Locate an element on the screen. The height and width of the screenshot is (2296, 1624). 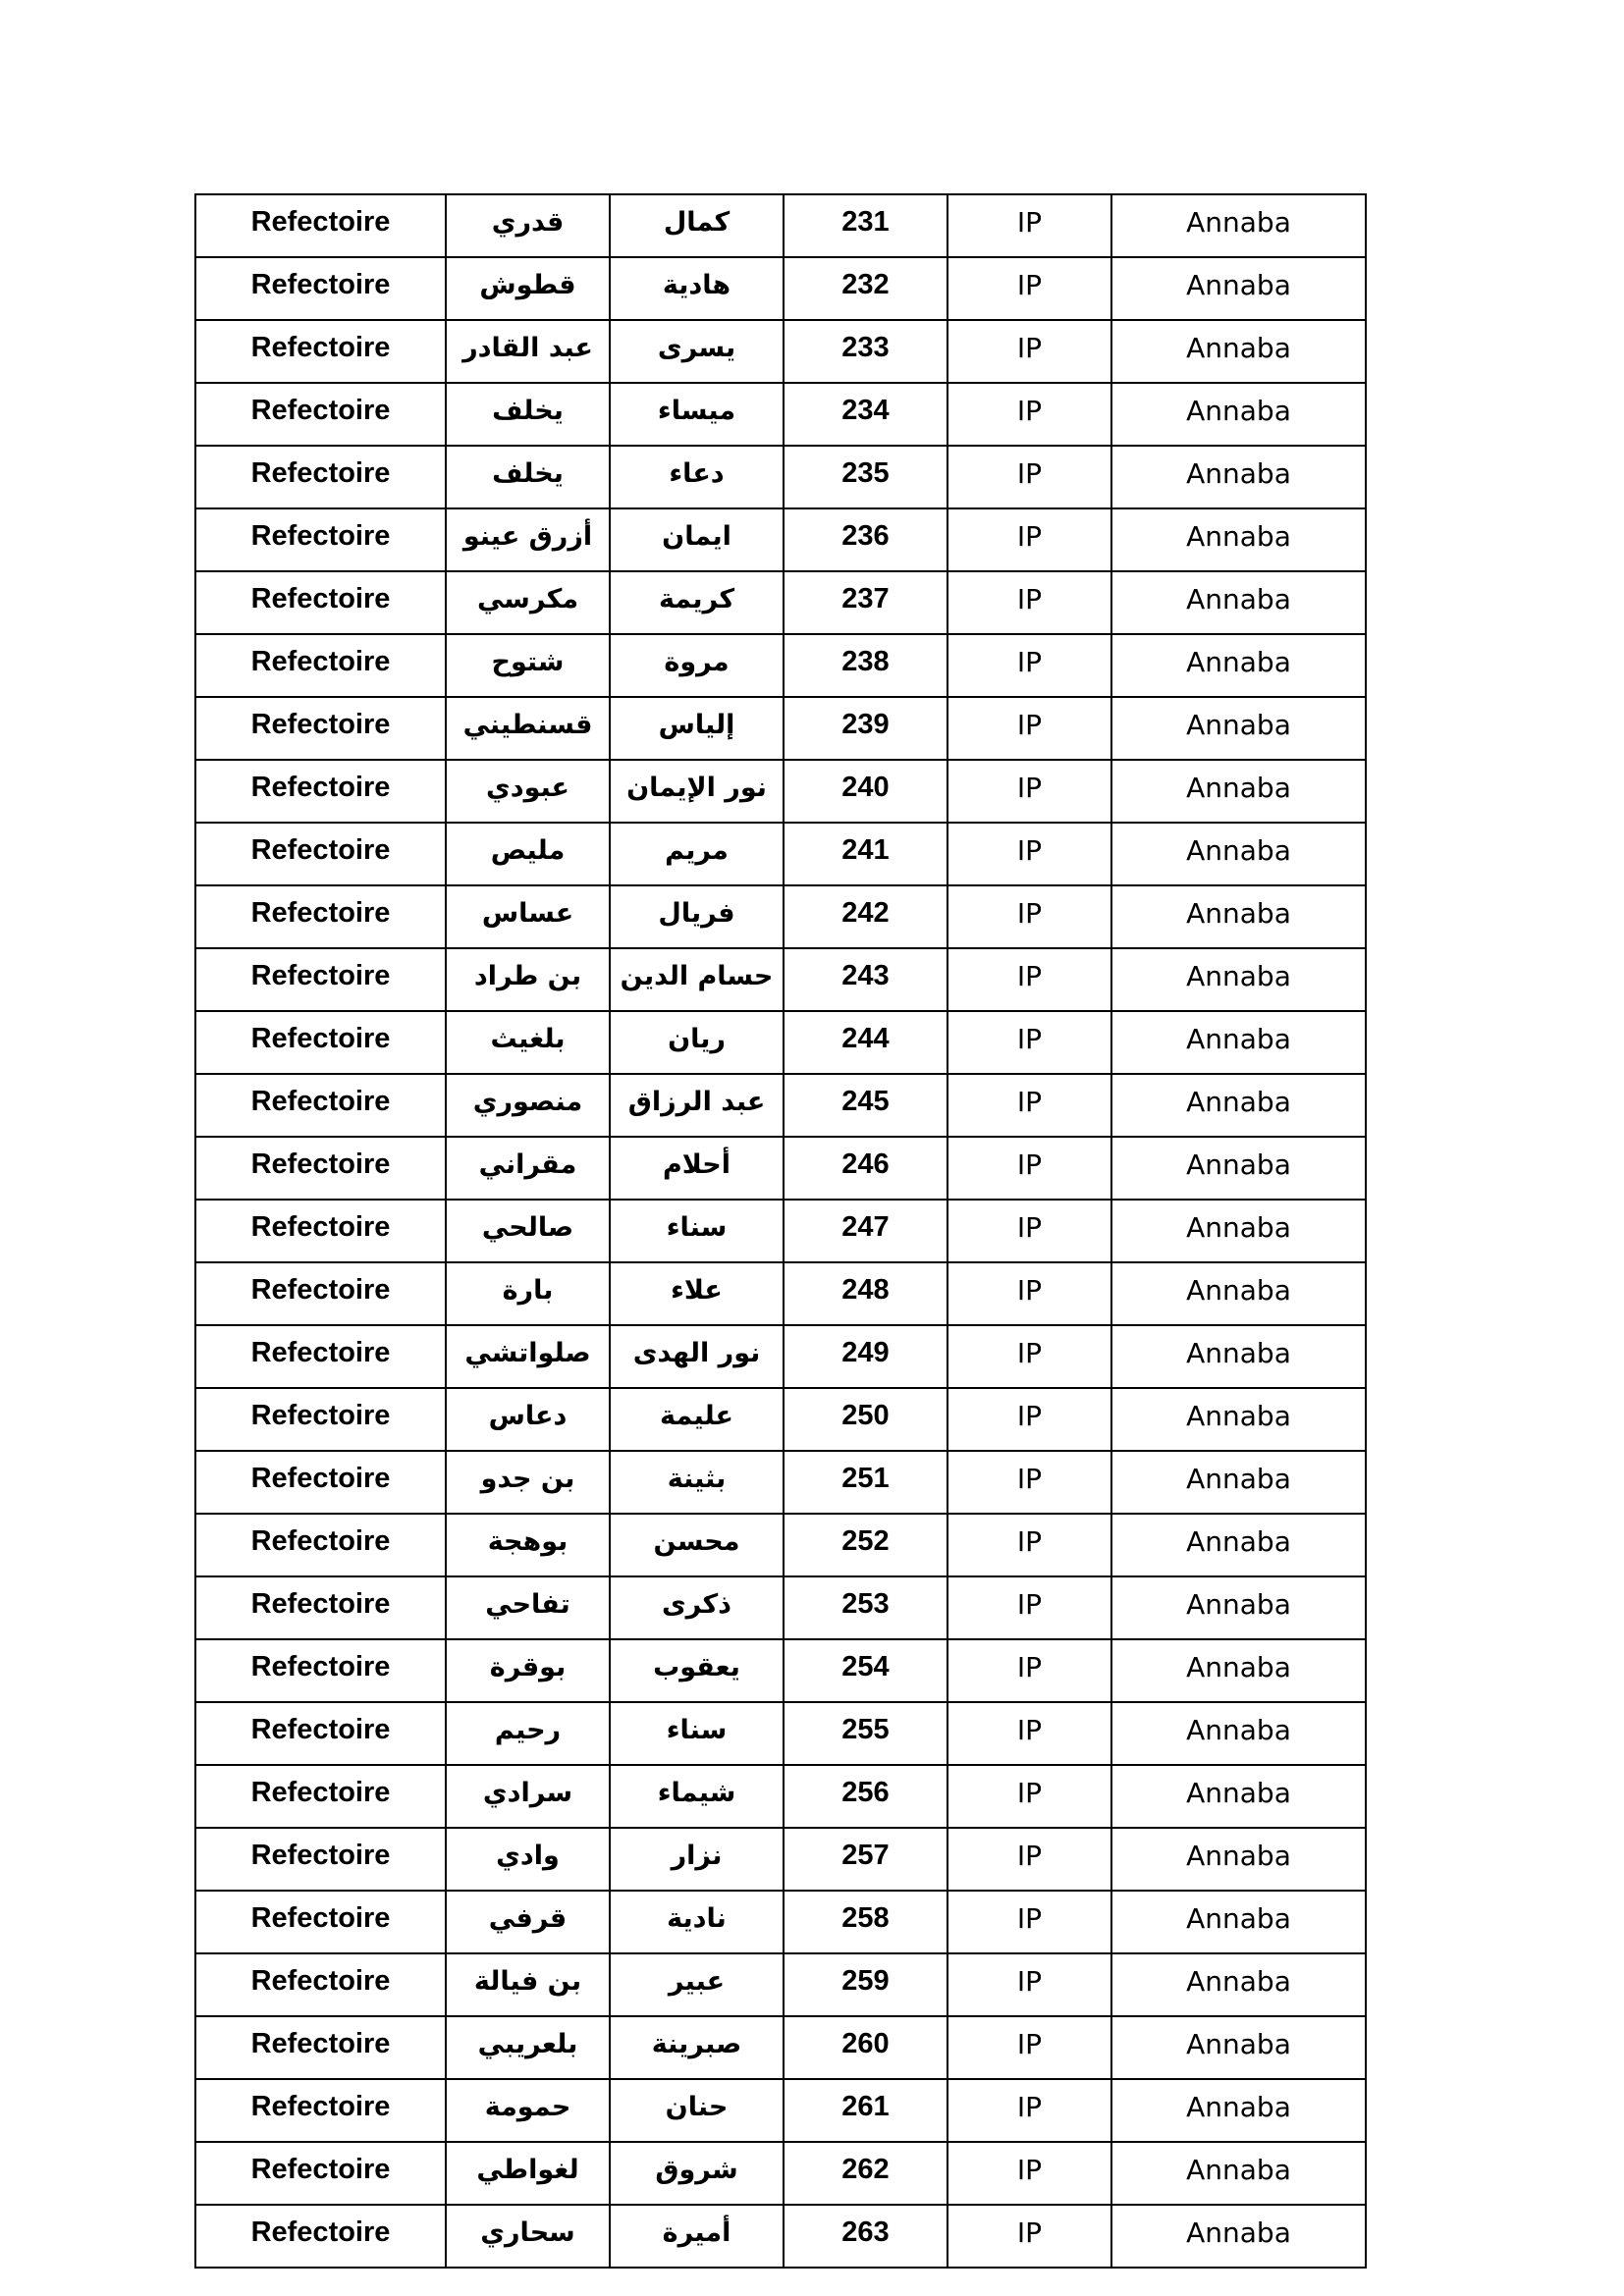
table-row: Refectoire قطوش هادية 232 IP Annaba is located at coordinates (780, 289).